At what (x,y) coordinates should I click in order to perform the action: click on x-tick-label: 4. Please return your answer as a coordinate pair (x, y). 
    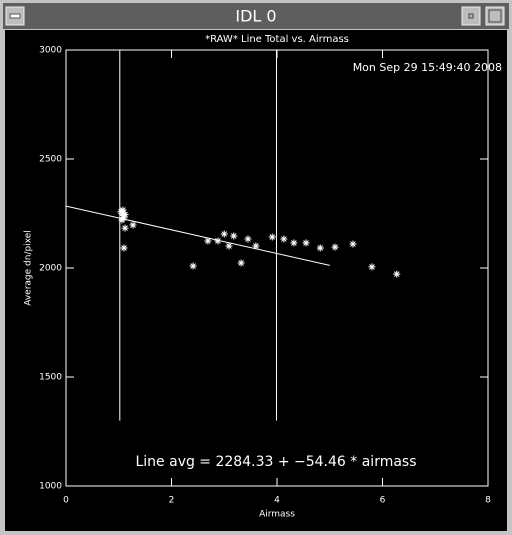
    Looking at the image, I should click on (277, 501).